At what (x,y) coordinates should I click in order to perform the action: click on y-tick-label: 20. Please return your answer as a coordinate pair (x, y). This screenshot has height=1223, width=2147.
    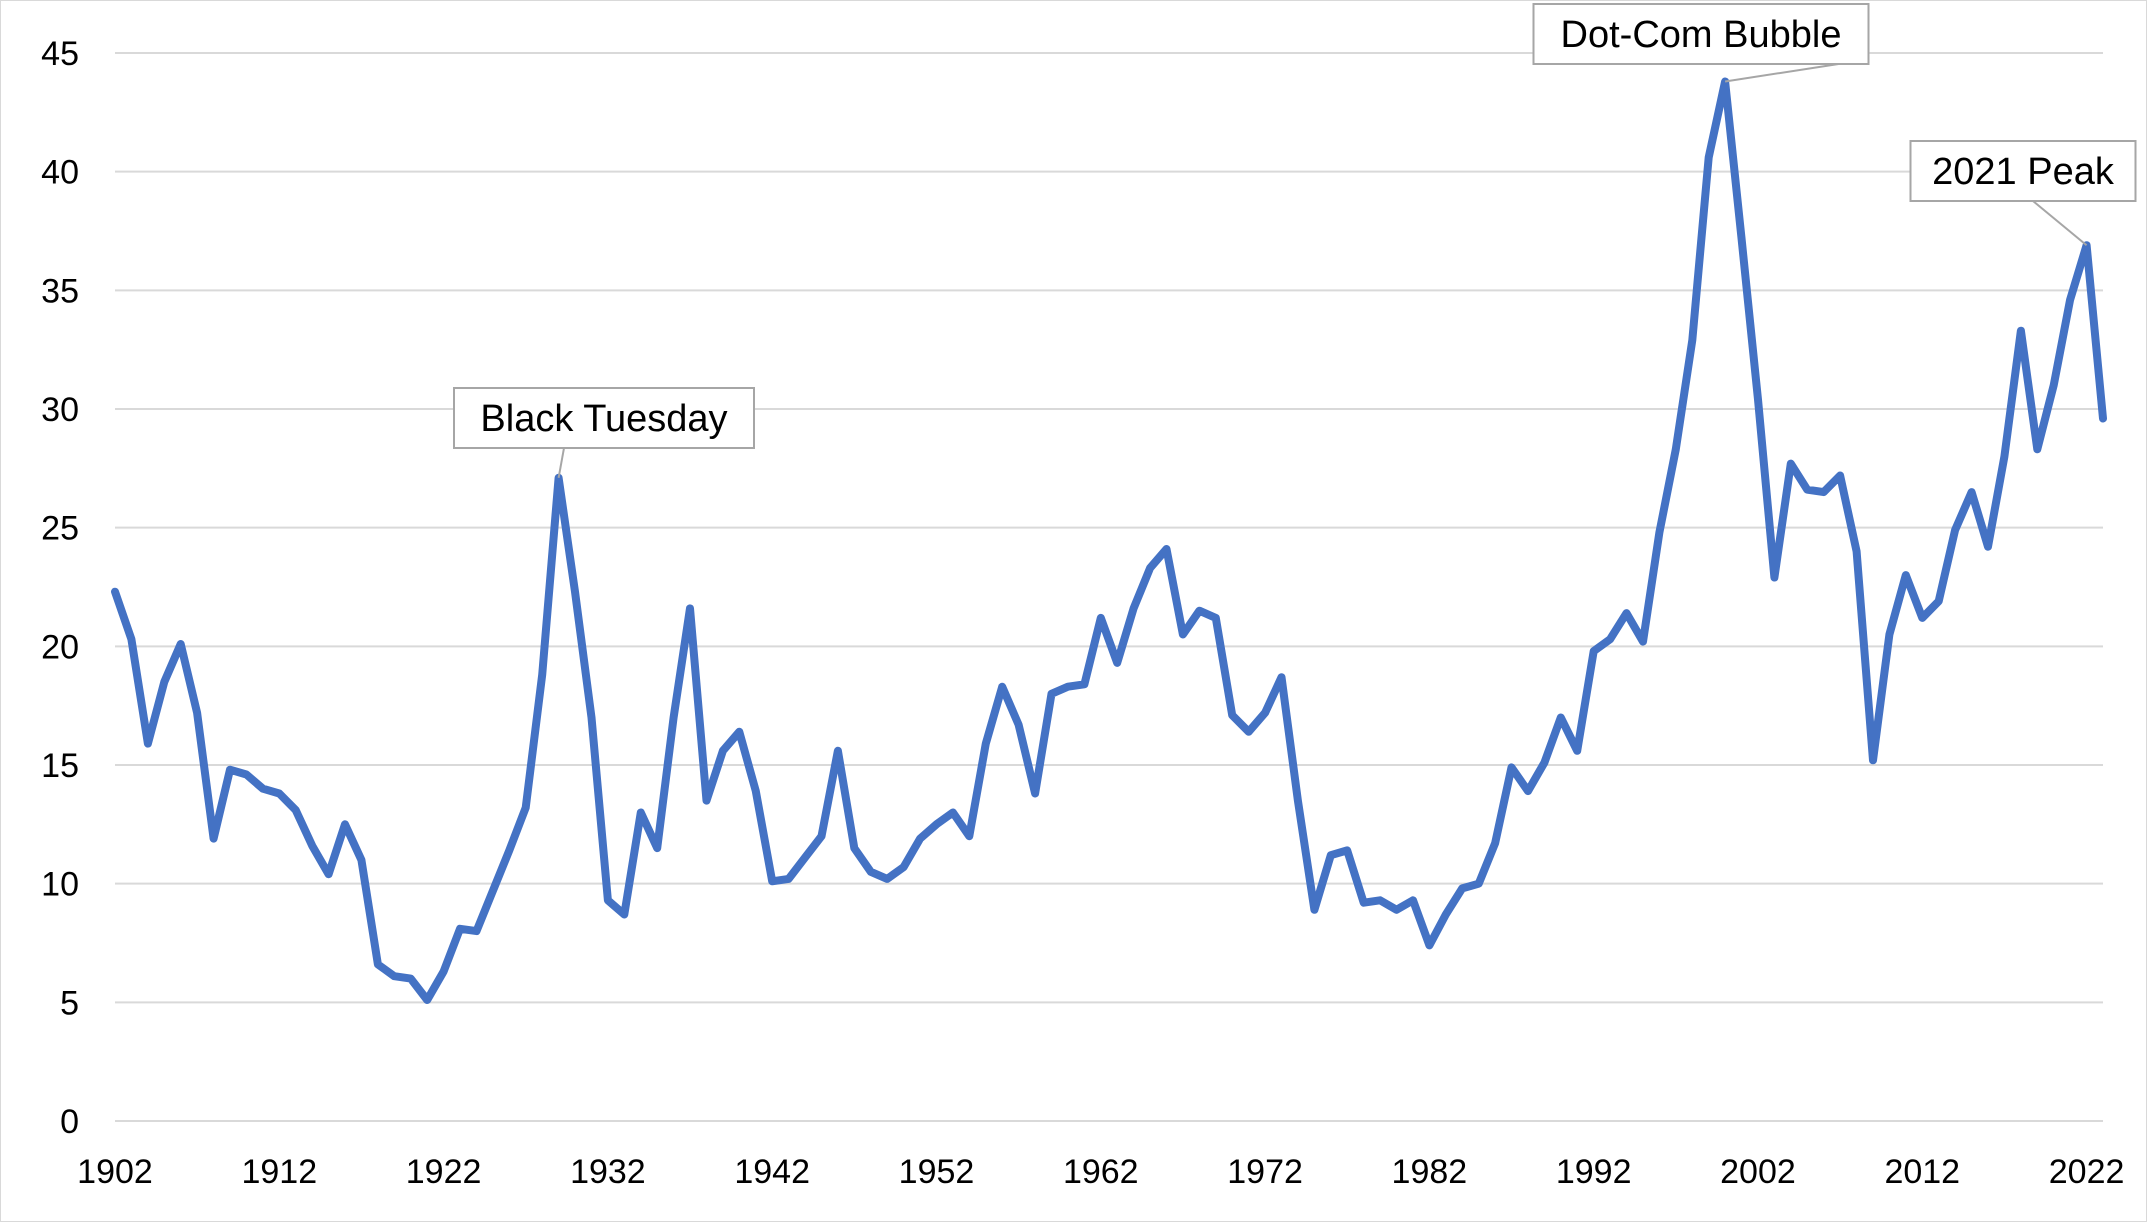
    Looking at the image, I should click on (60, 647).